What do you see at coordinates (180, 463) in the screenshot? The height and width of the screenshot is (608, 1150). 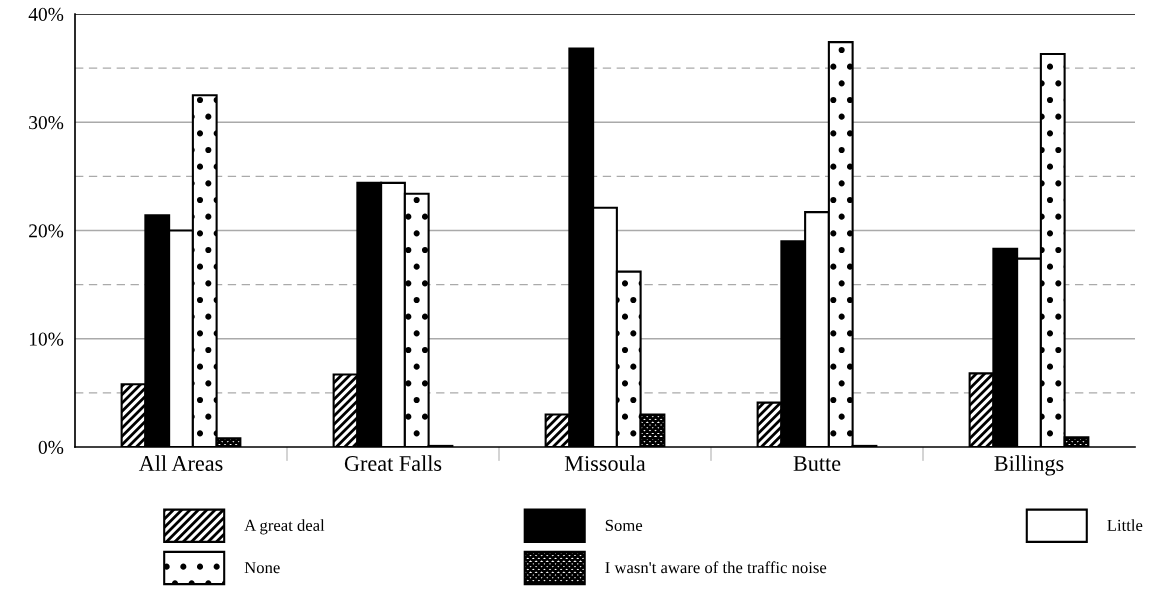 I see `x-tick-label: All Areas` at bounding box center [180, 463].